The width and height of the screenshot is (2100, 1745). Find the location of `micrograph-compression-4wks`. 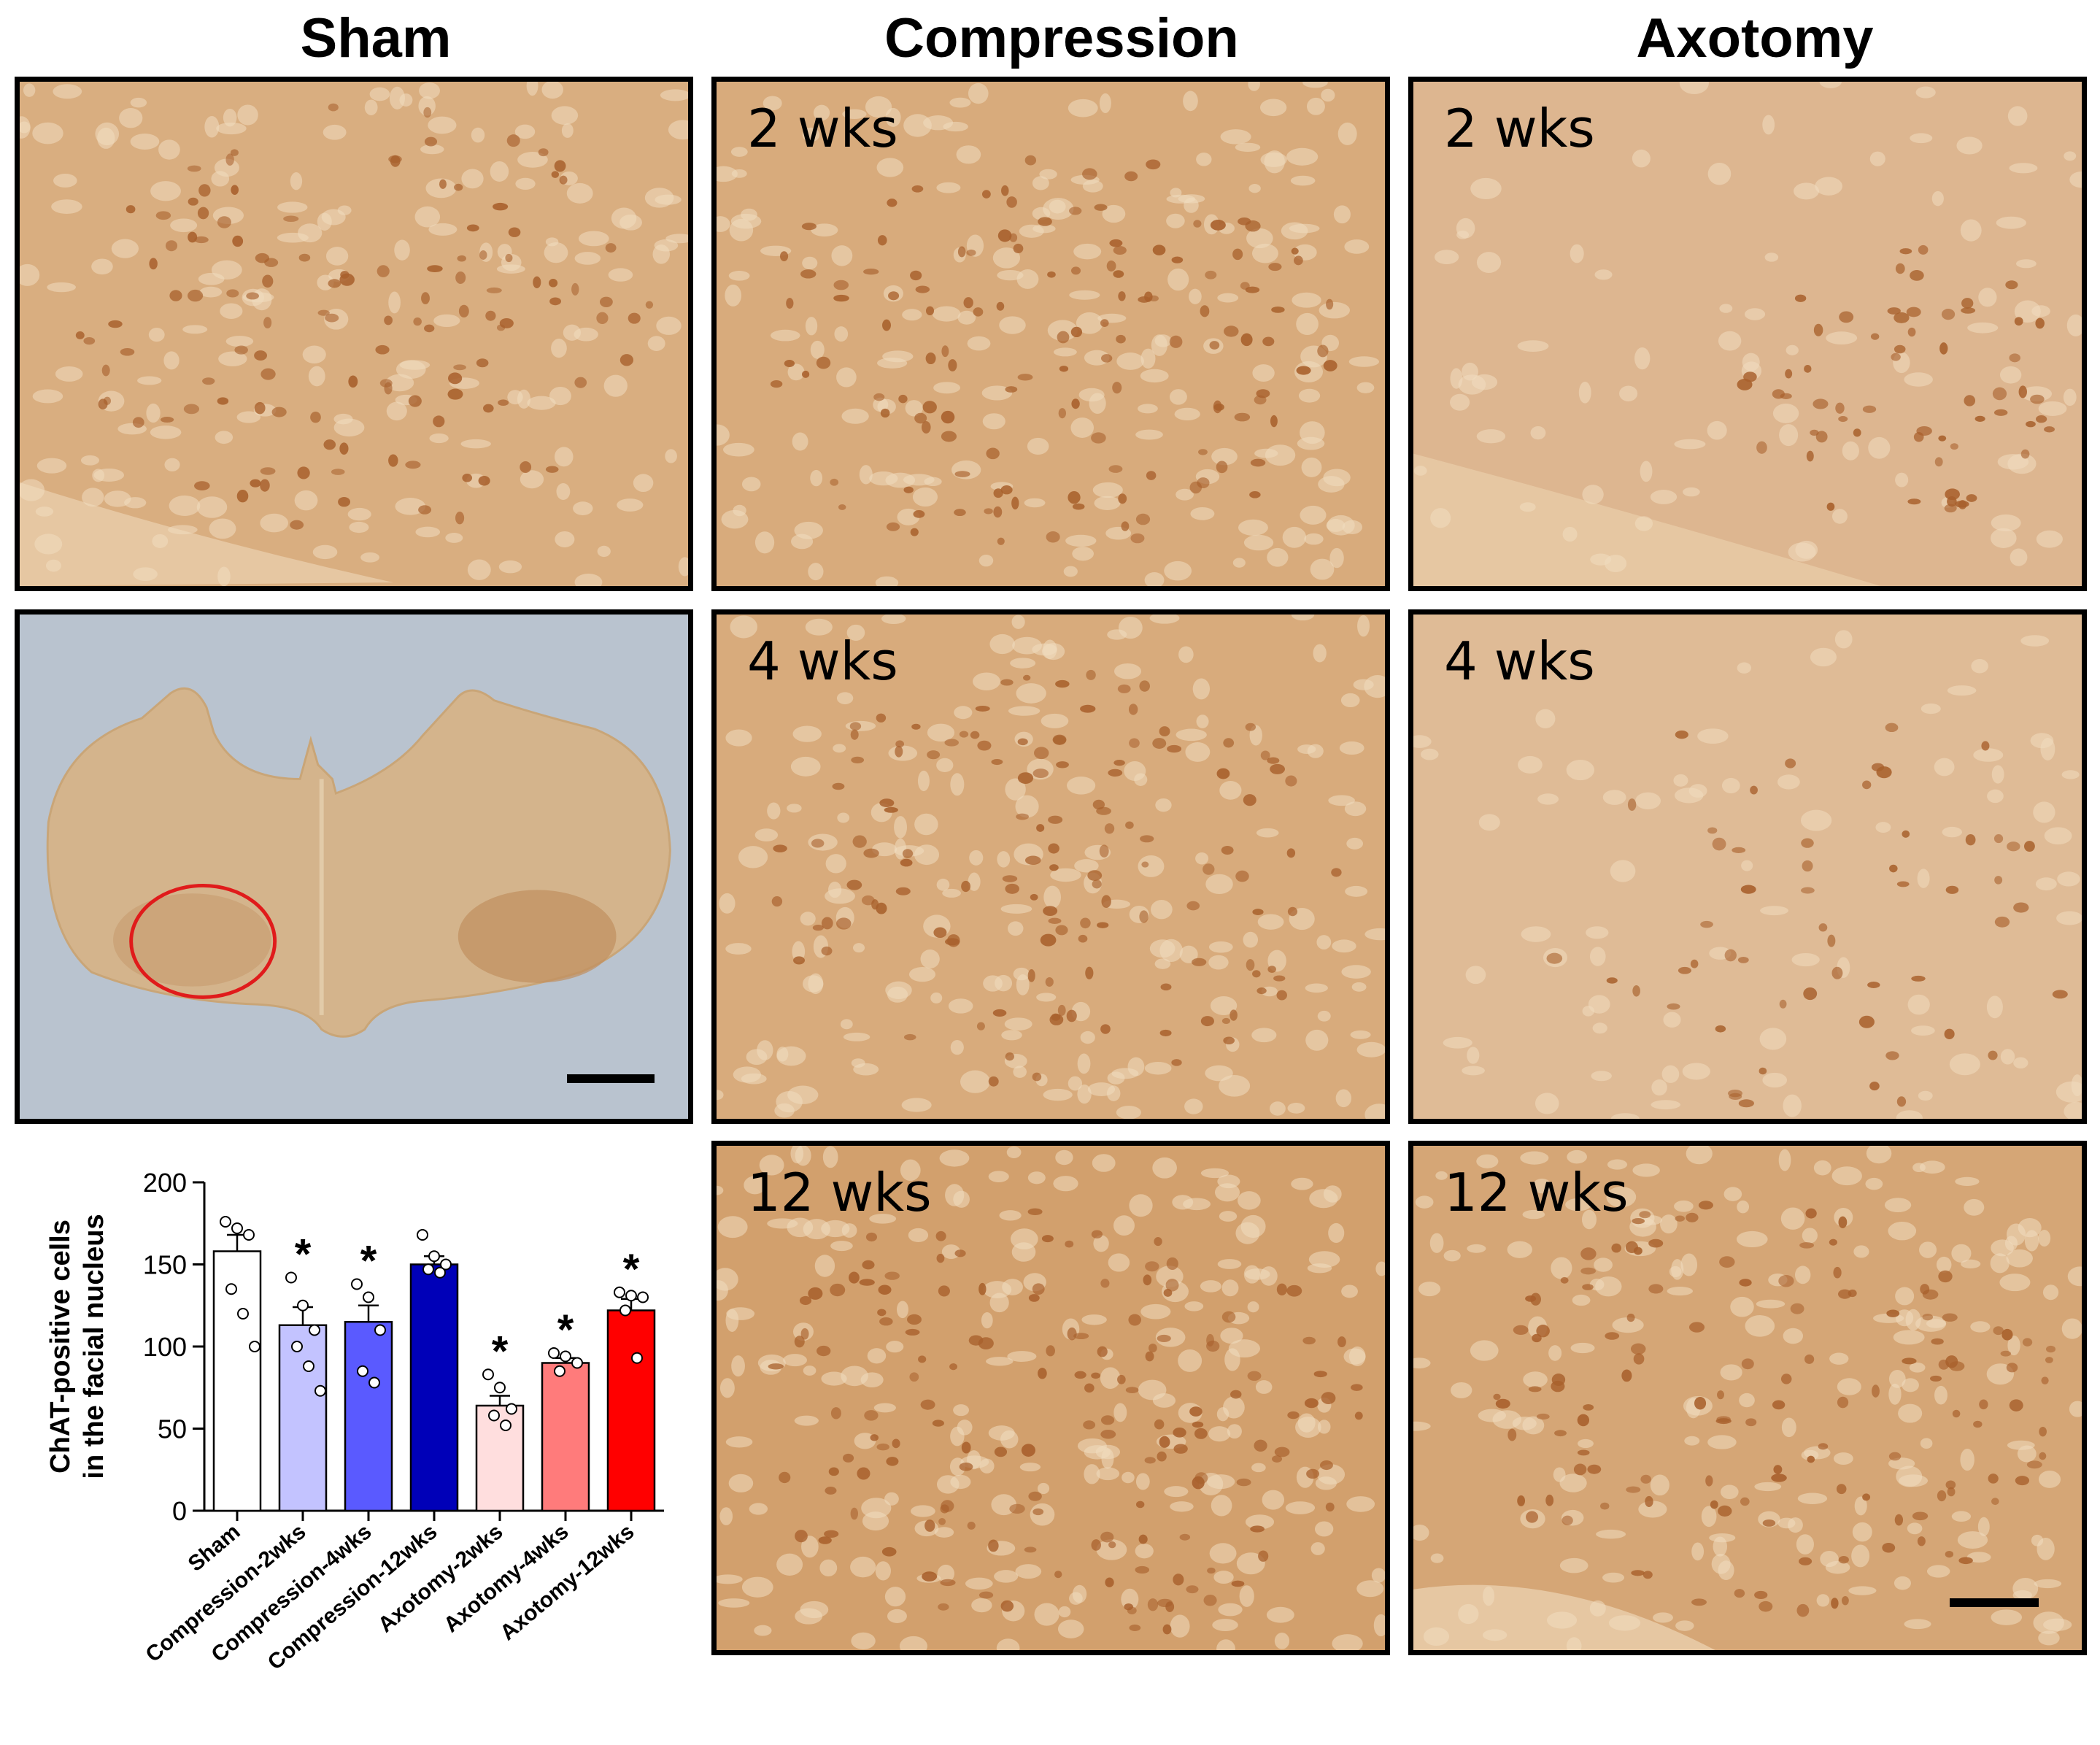

micrograph-compression-4wks is located at coordinates (1051, 867).